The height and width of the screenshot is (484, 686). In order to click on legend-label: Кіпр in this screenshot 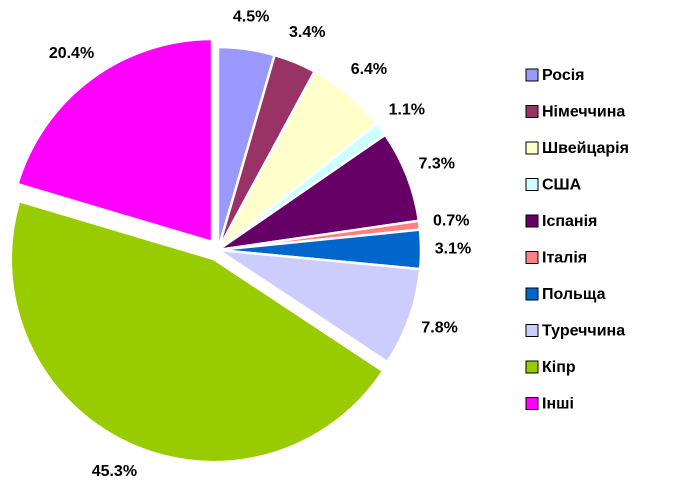, I will do `click(559, 367)`.